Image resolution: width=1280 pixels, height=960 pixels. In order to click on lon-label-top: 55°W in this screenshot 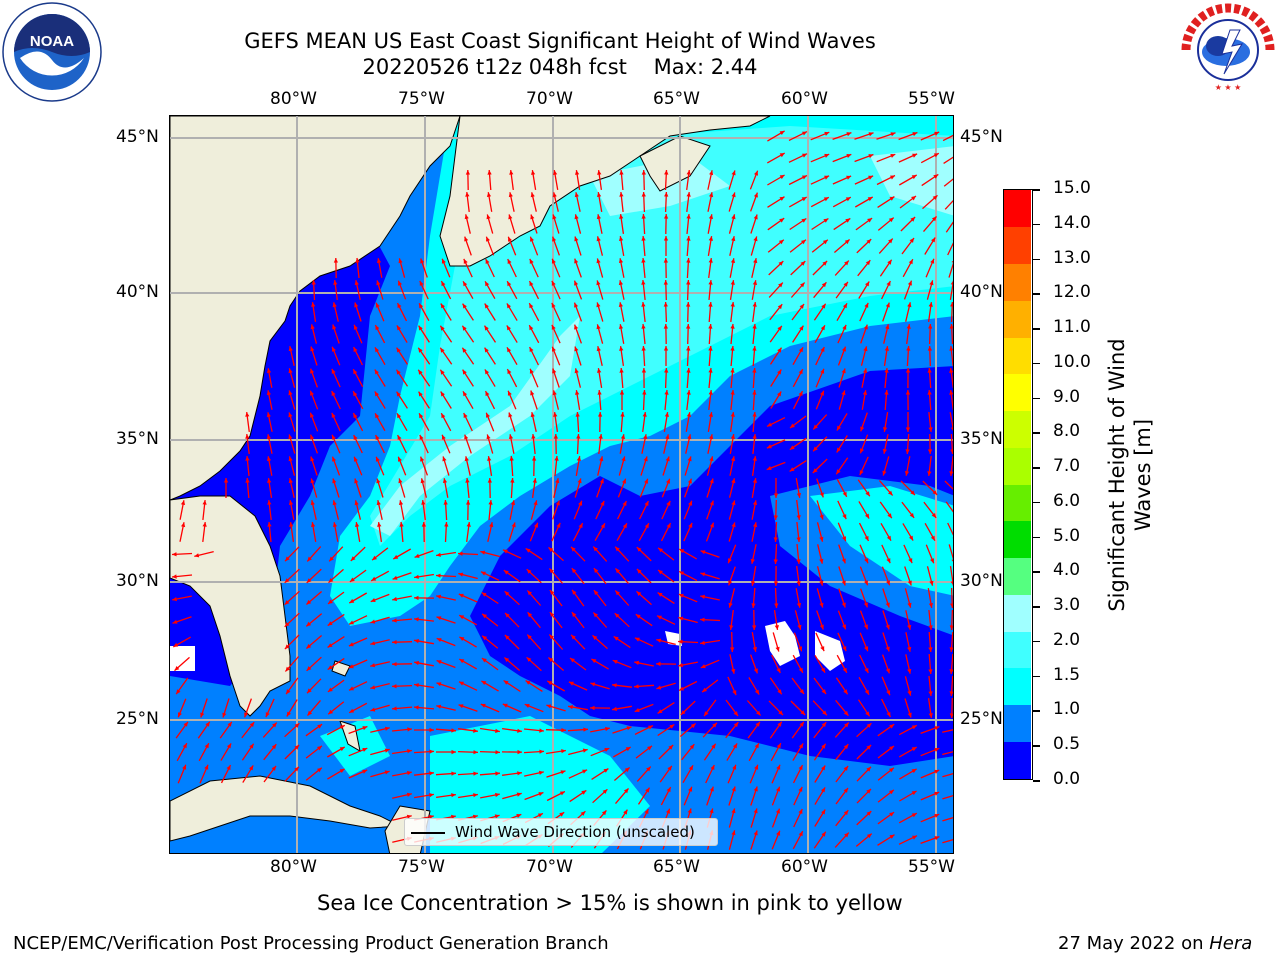, I will do `click(931, 99)`.